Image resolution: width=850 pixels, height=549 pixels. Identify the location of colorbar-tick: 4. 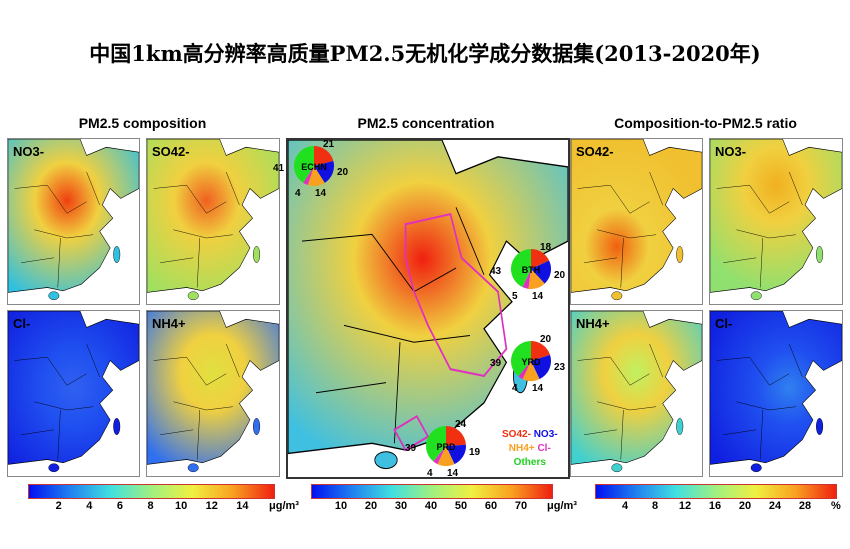
(89, 506).